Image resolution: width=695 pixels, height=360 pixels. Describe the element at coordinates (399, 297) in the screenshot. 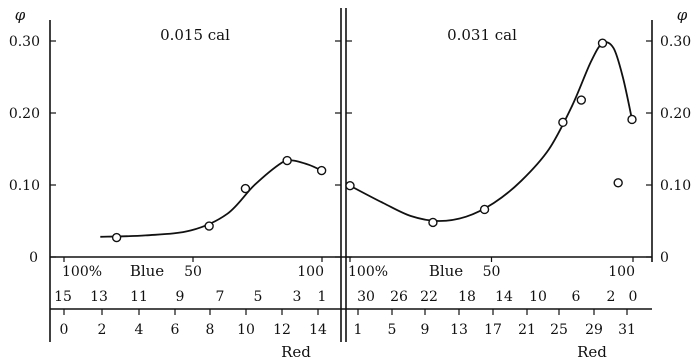

I see `right-blue-tick-label: 26` at that location.